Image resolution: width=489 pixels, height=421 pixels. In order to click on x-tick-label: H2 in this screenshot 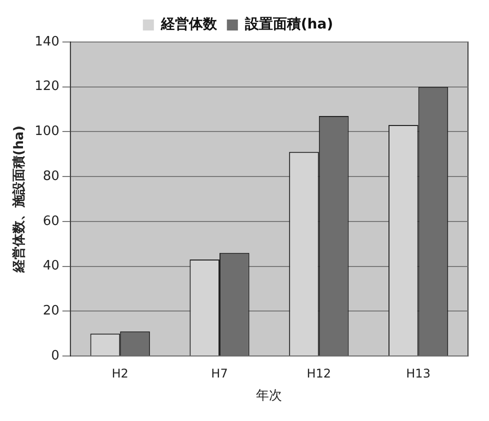, I will do `click(120, 373)`.